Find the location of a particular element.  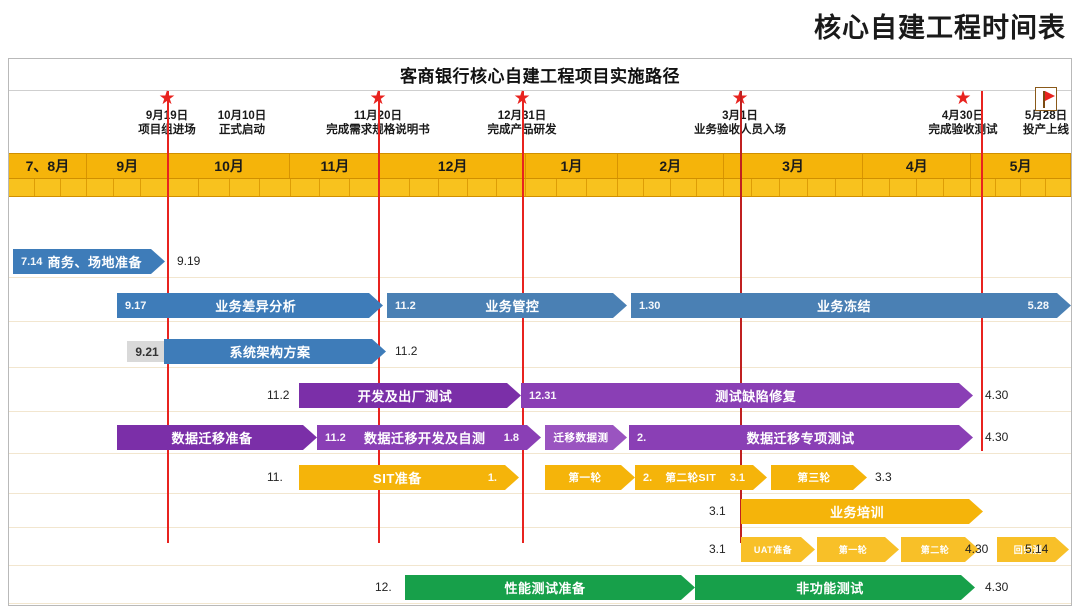

task-bar-body: UAT准备 is located at coordinates (771, 549).